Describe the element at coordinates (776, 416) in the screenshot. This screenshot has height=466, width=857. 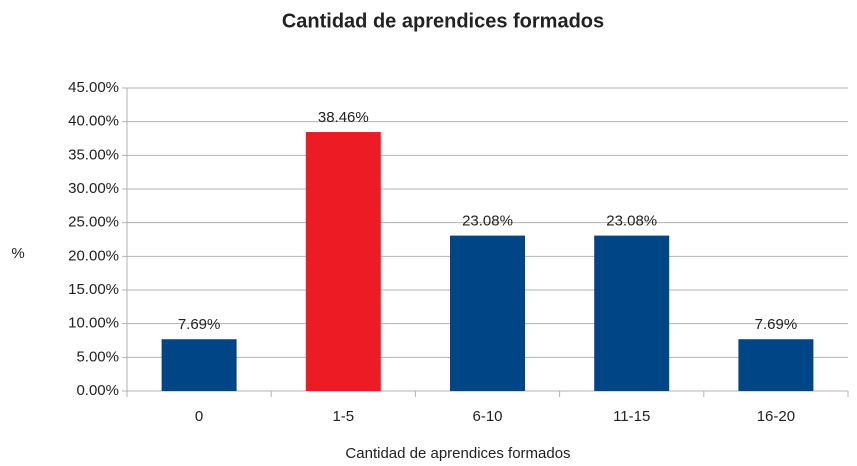
I see `x-tick-label: 16-20` at that location.